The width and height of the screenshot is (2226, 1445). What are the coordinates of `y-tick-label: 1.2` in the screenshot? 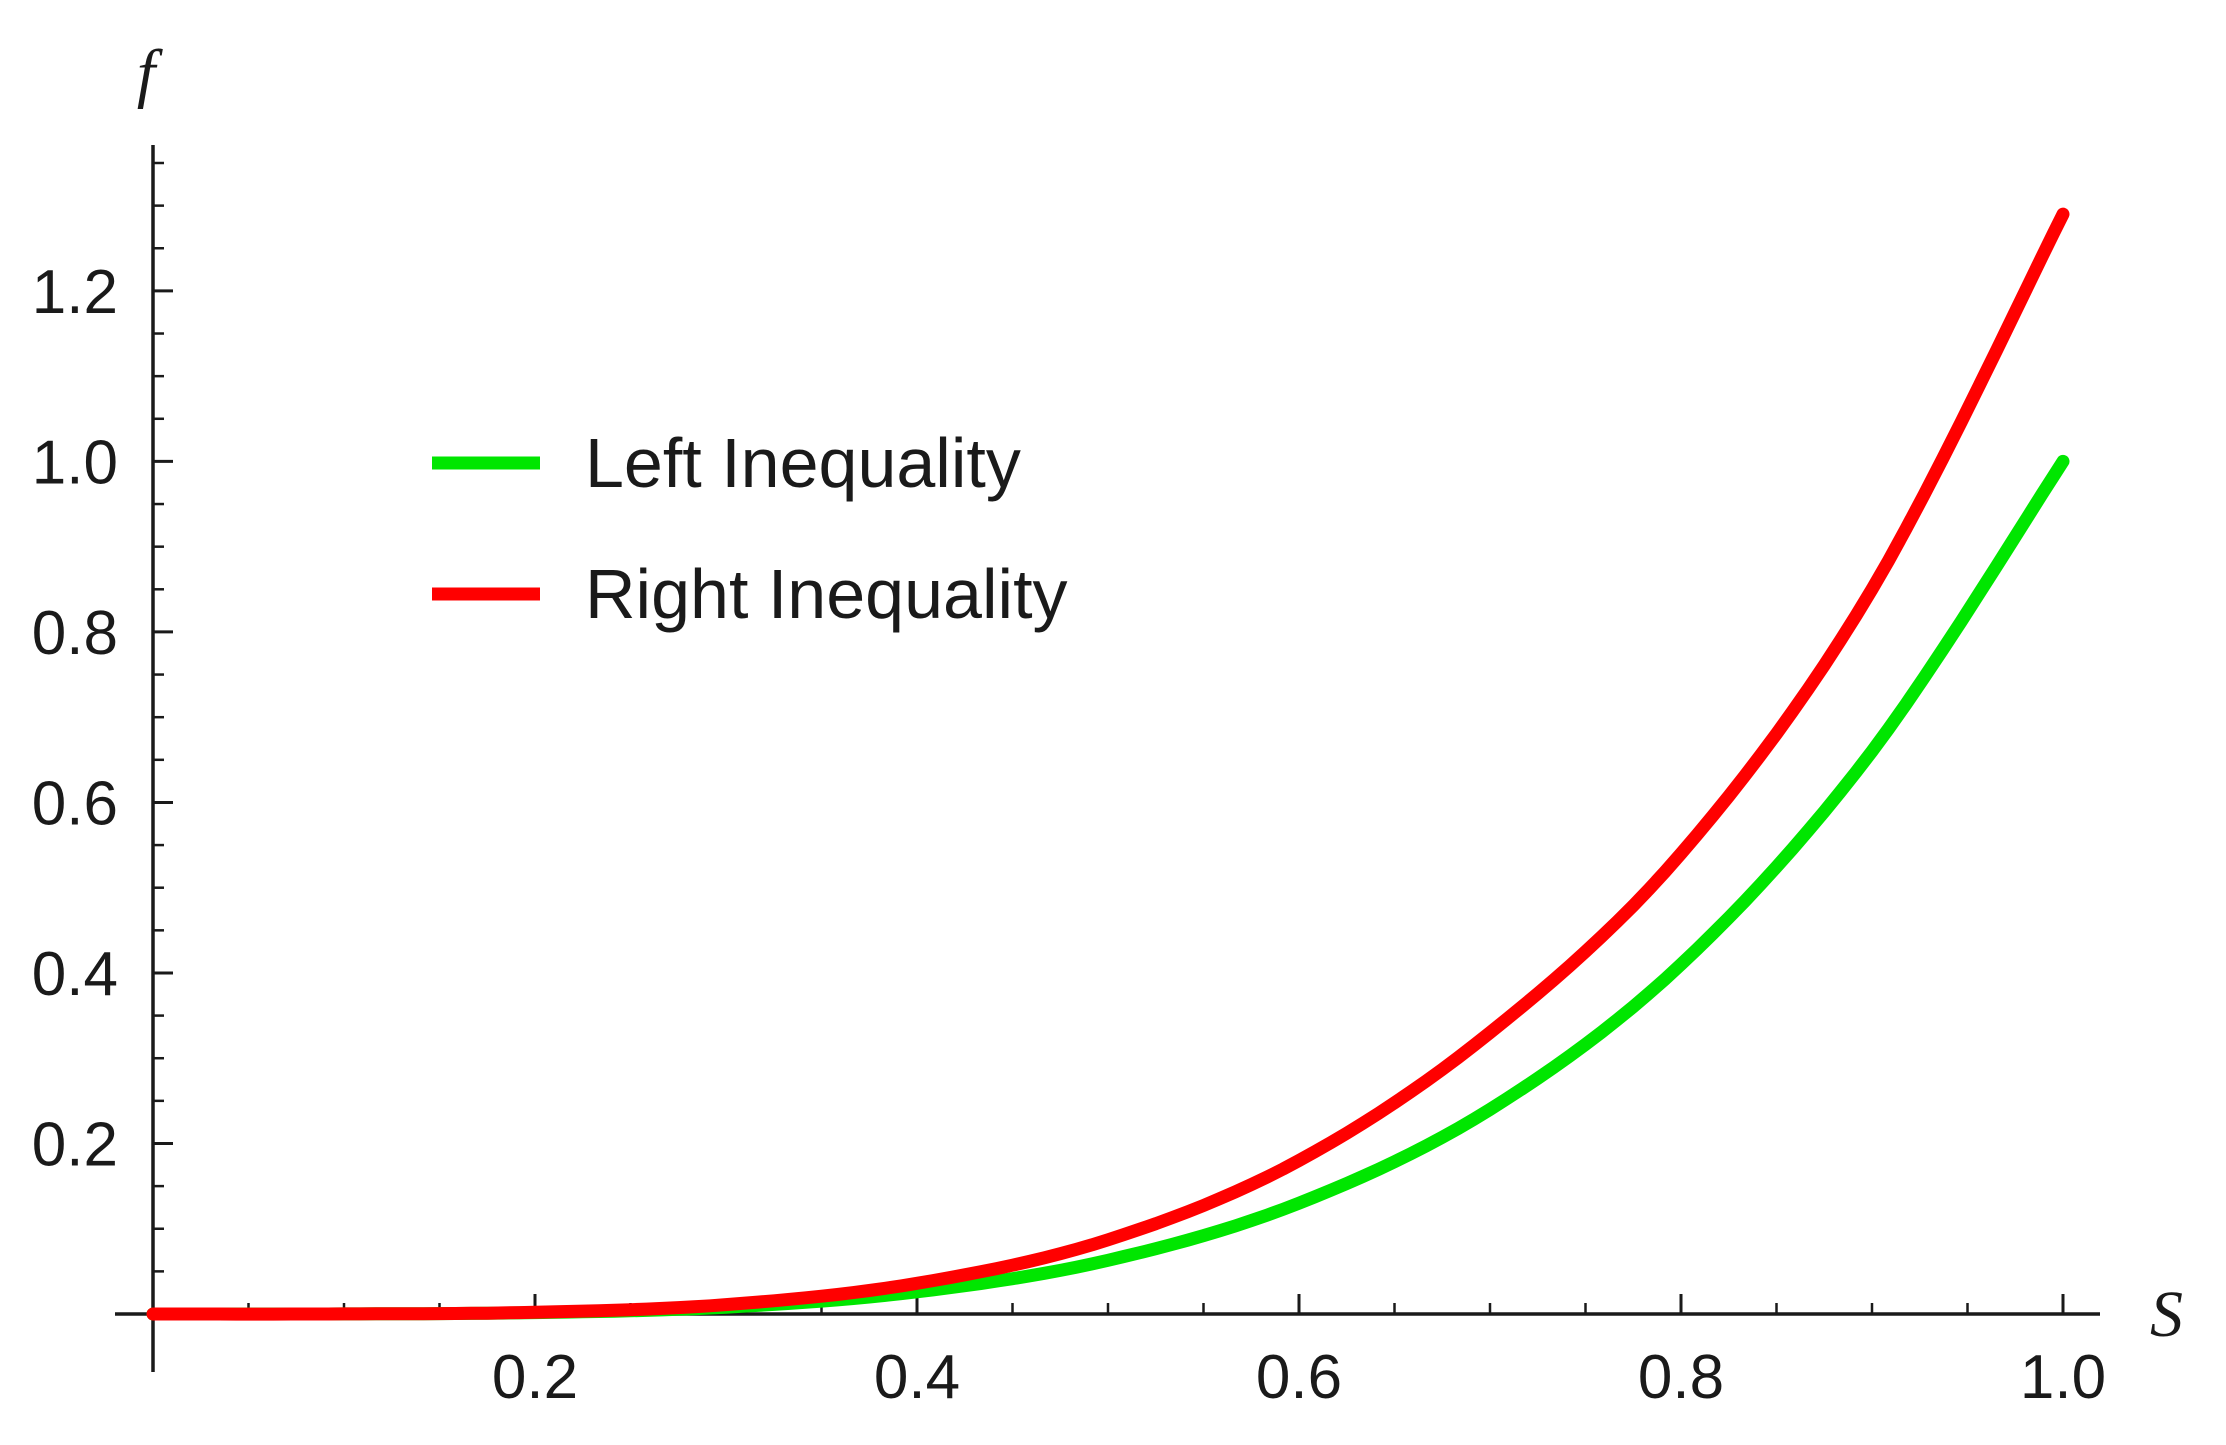 It's located at (75, 292).